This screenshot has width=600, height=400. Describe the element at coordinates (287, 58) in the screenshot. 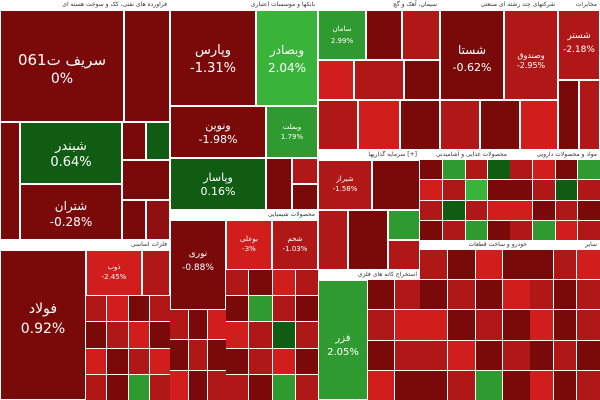

I see `tile-vasader: وبصادر 2.04%` at that location.